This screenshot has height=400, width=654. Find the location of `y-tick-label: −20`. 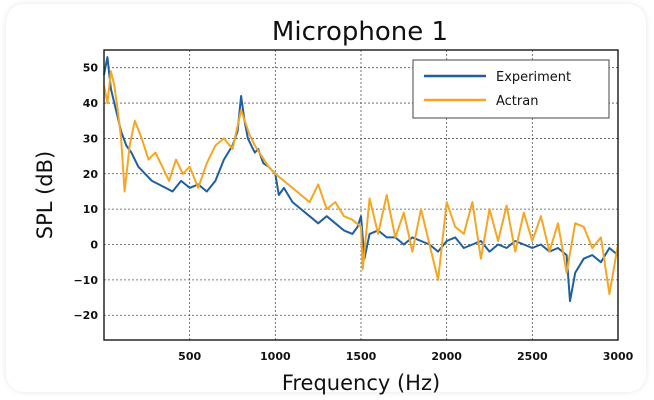

y-tick-label: −20 is located at coordinates (85, 315).